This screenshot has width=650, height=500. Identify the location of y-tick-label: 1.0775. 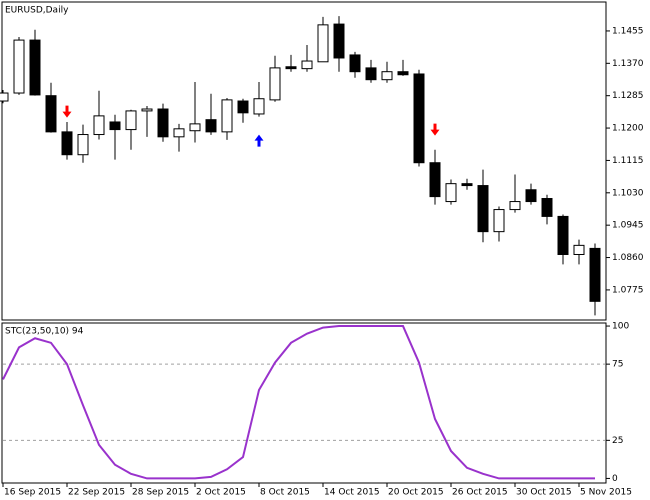
(628, 290).